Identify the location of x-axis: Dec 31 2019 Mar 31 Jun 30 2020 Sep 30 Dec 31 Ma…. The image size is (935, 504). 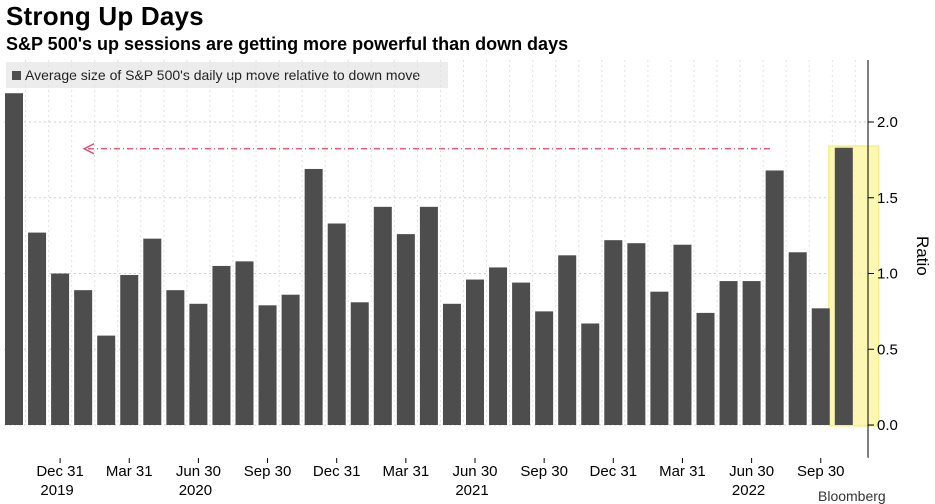
(434, 478).